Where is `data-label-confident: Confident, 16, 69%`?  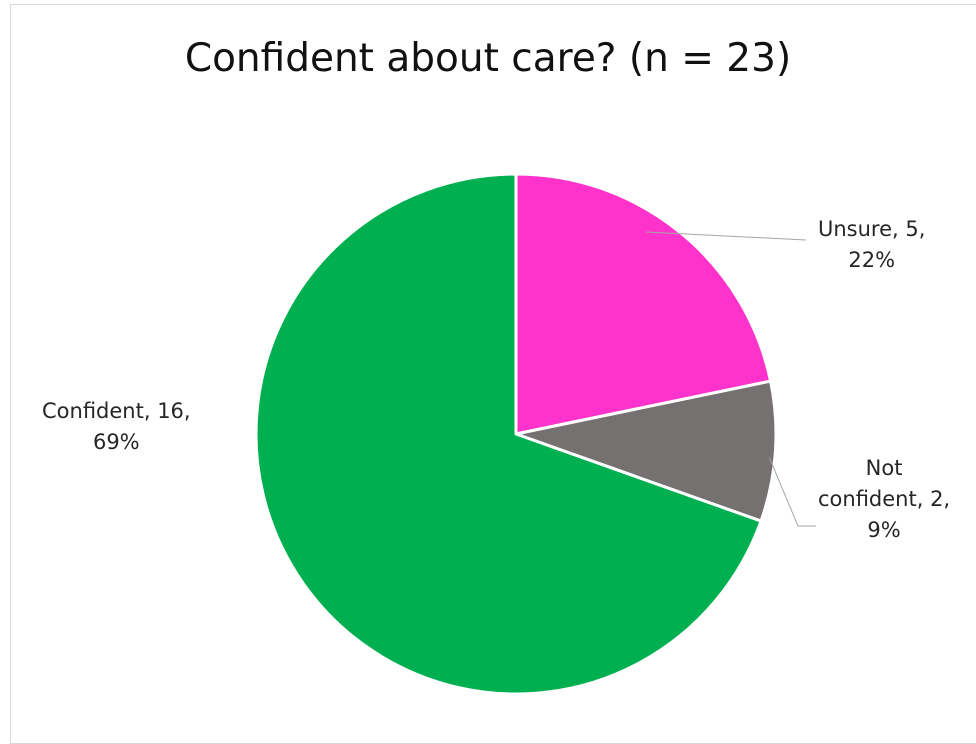
data-label-confident: Confident, 16, 69% is located at coordinates (116, 427).